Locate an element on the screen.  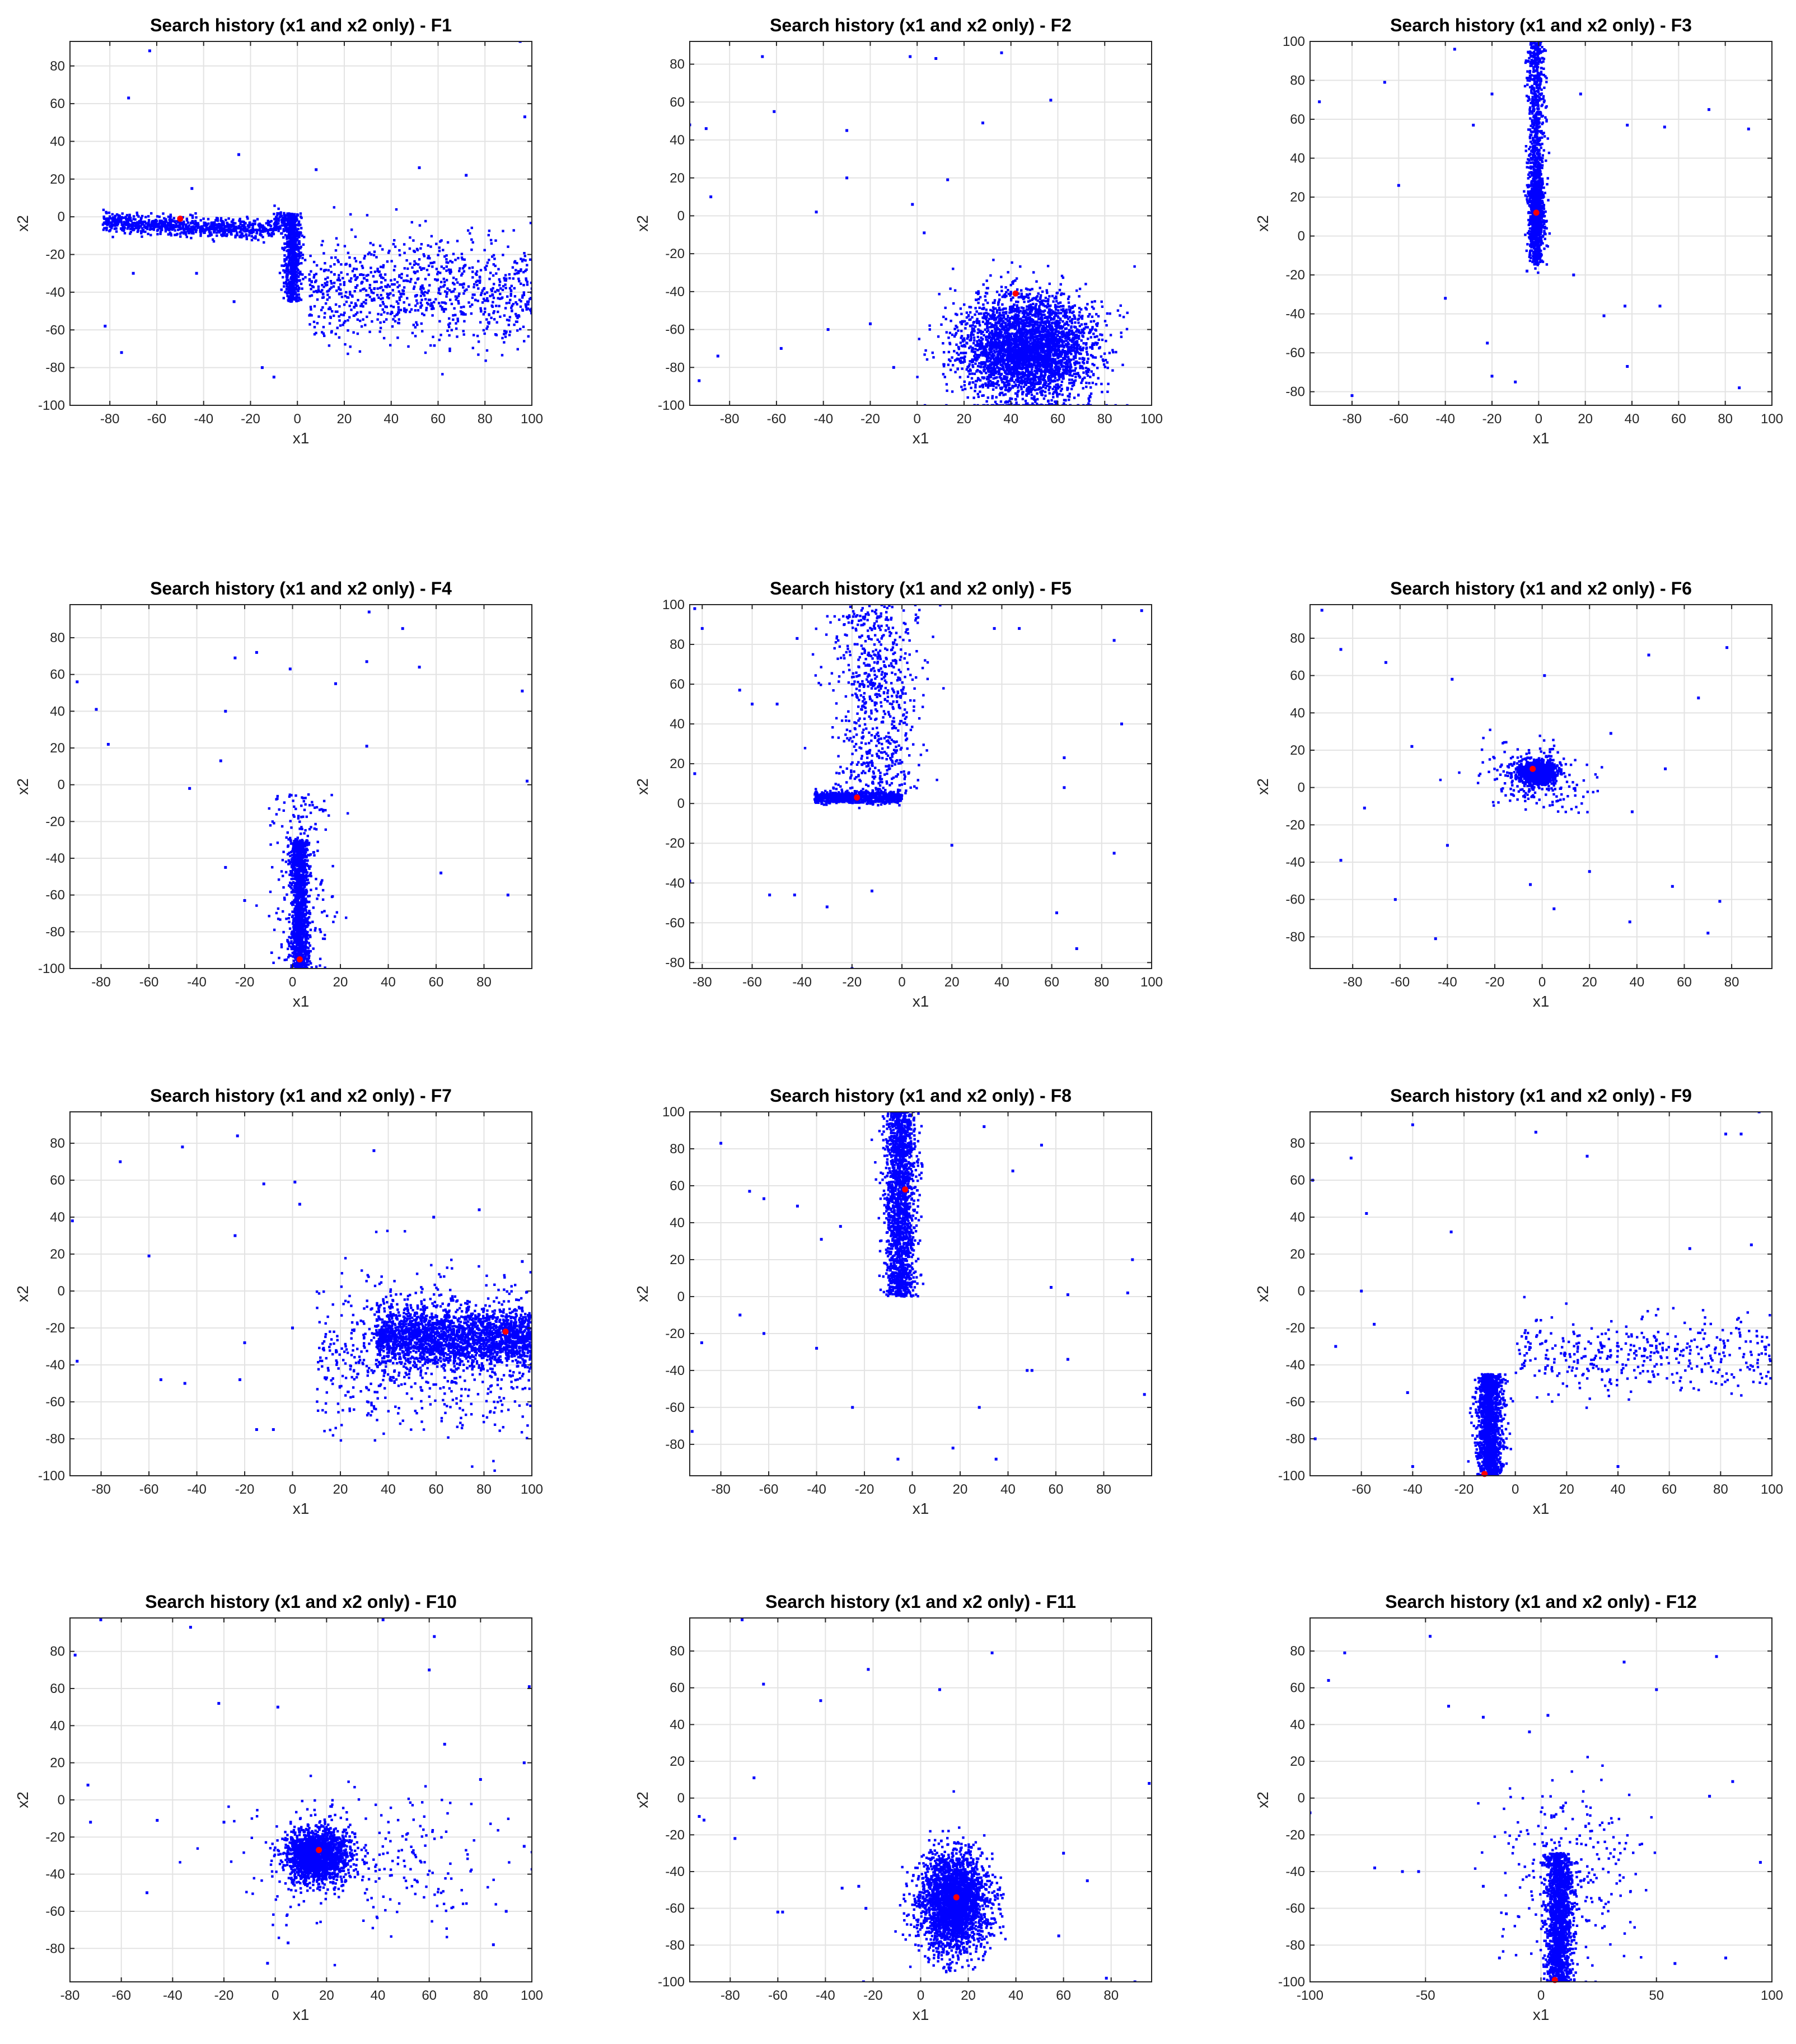
y-tick-label: -80 is located at coordinates (55, 368).